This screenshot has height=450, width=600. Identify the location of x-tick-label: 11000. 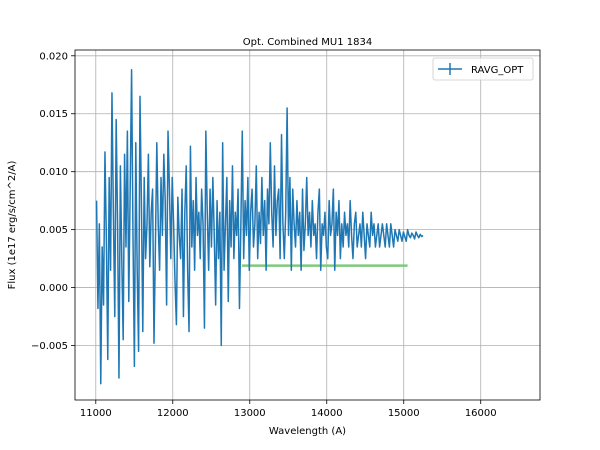
(96, 413).